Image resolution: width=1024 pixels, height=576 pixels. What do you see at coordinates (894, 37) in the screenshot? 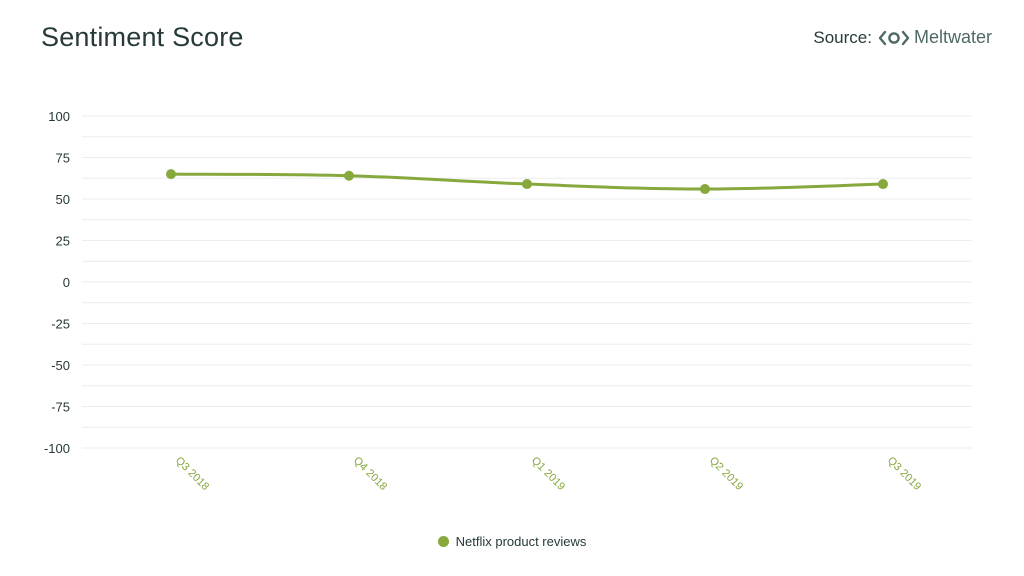
I see `meltwater-logo-icon` at bounding box center [894, 37].